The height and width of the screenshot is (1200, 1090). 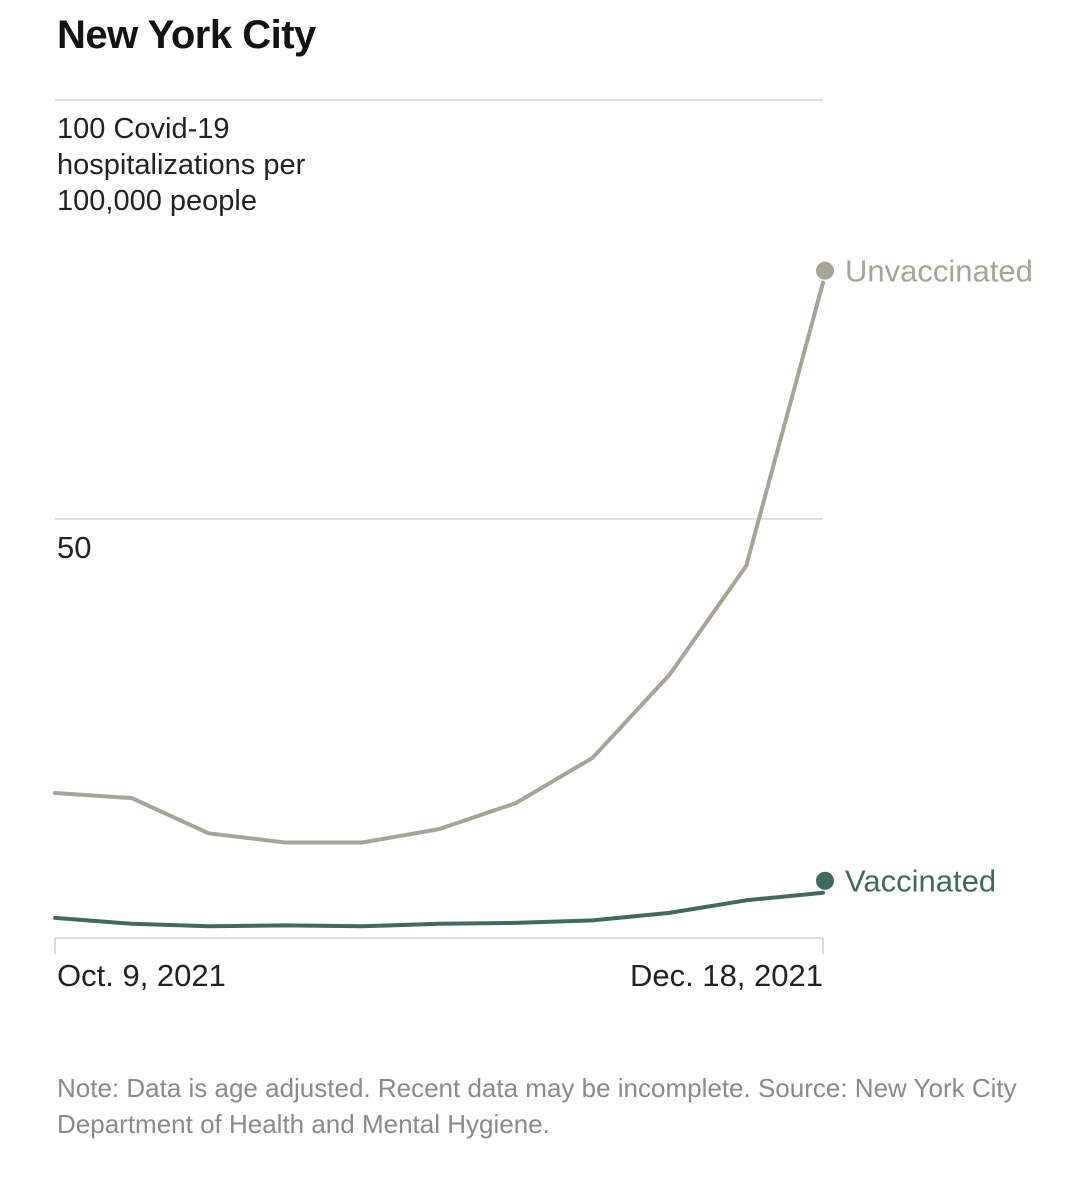 I want to click on x-tick-label-start: Oct. 9, 2021, so click(x=141, y=975).